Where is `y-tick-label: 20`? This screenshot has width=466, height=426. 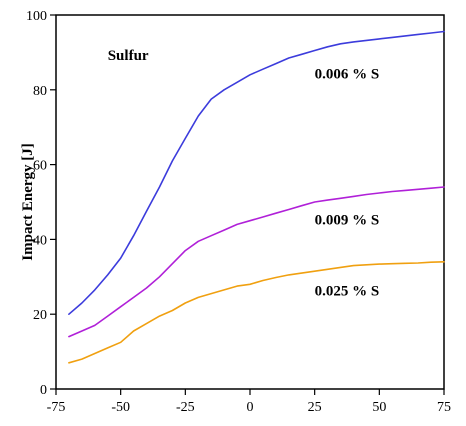 y-tick-label: 20 is located at coordinates (40, 315).